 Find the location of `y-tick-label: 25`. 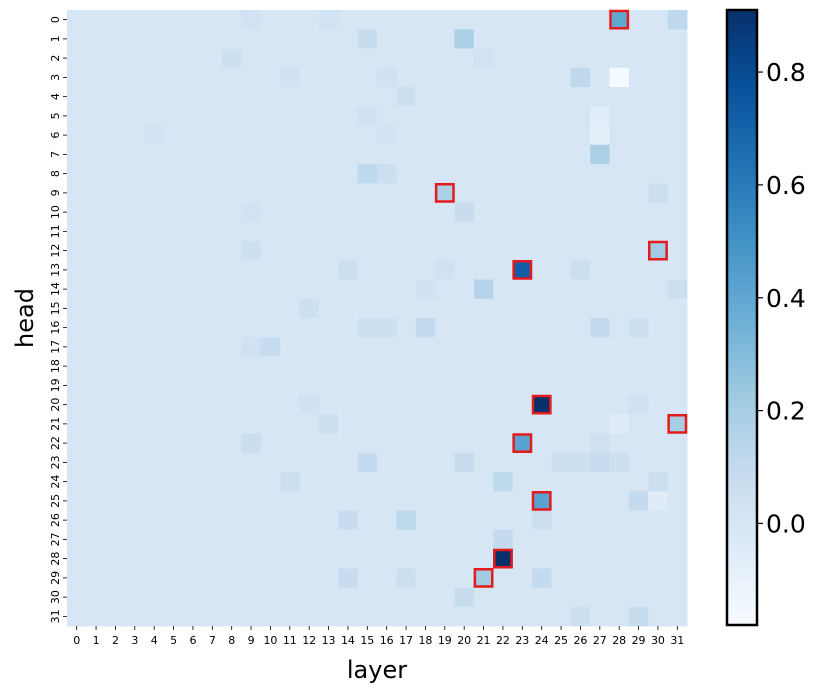

y-tick-label: 25 is located at coordinates (55, 501).